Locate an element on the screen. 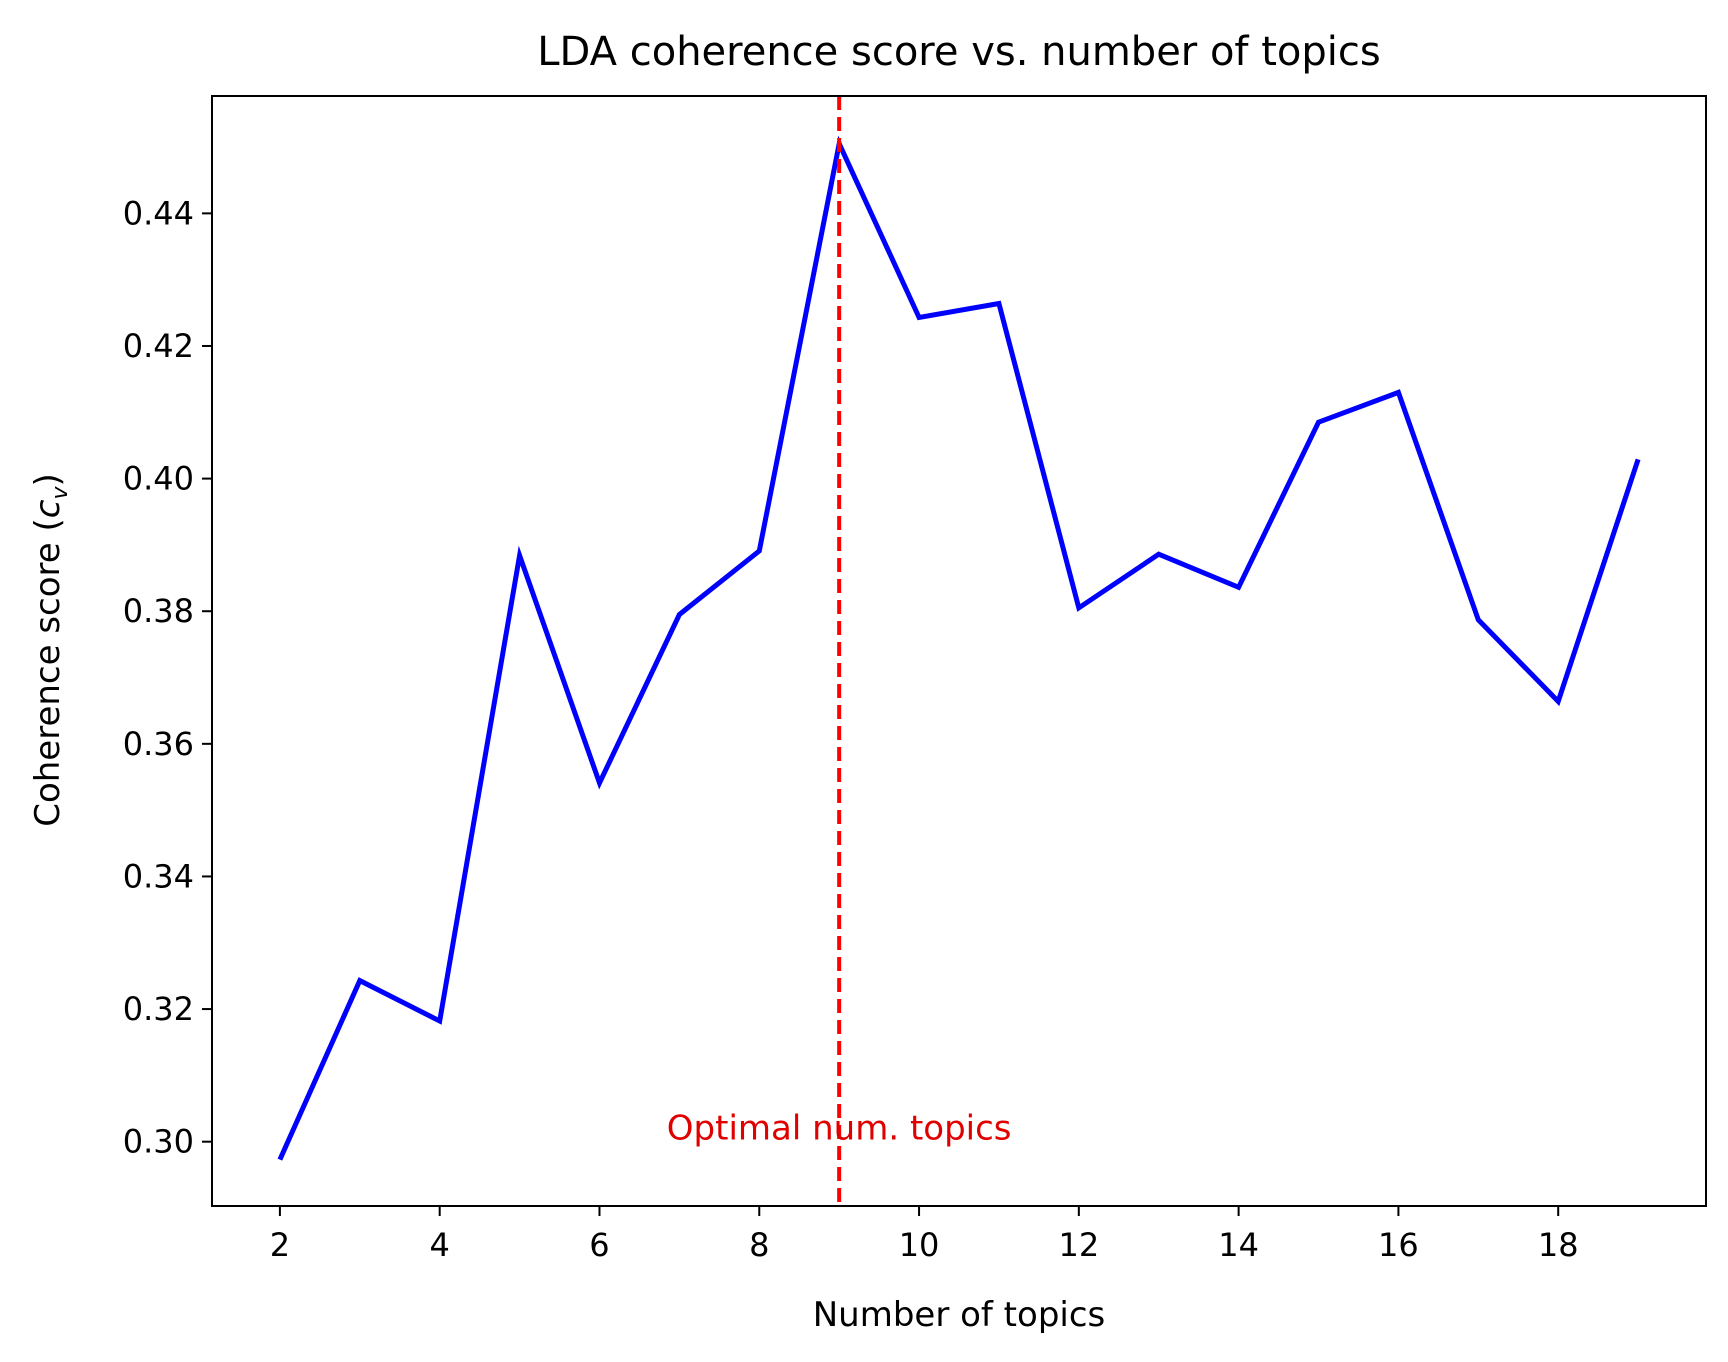 This screenshot has height=1362, width=1728. x-tick-label: 6 is located at coordinates (599, 1245).